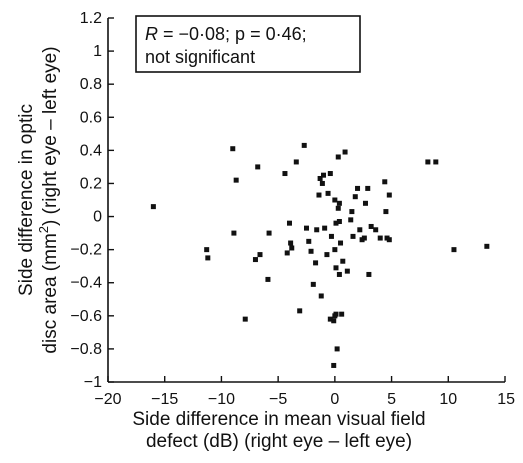 The image size is (523, 463). Describe the element at coordinates (97, 51) in the screenshot. I see `y-tick-label: 1` at that location.